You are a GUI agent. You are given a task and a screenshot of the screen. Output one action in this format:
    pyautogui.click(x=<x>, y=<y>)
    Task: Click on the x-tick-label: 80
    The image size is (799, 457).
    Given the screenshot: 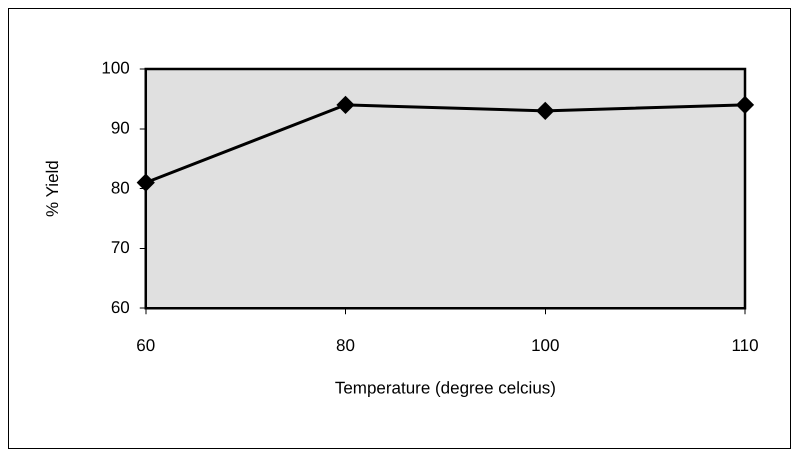 What is the action you would take?
    pyautogui.click(x=345, y=346)
    